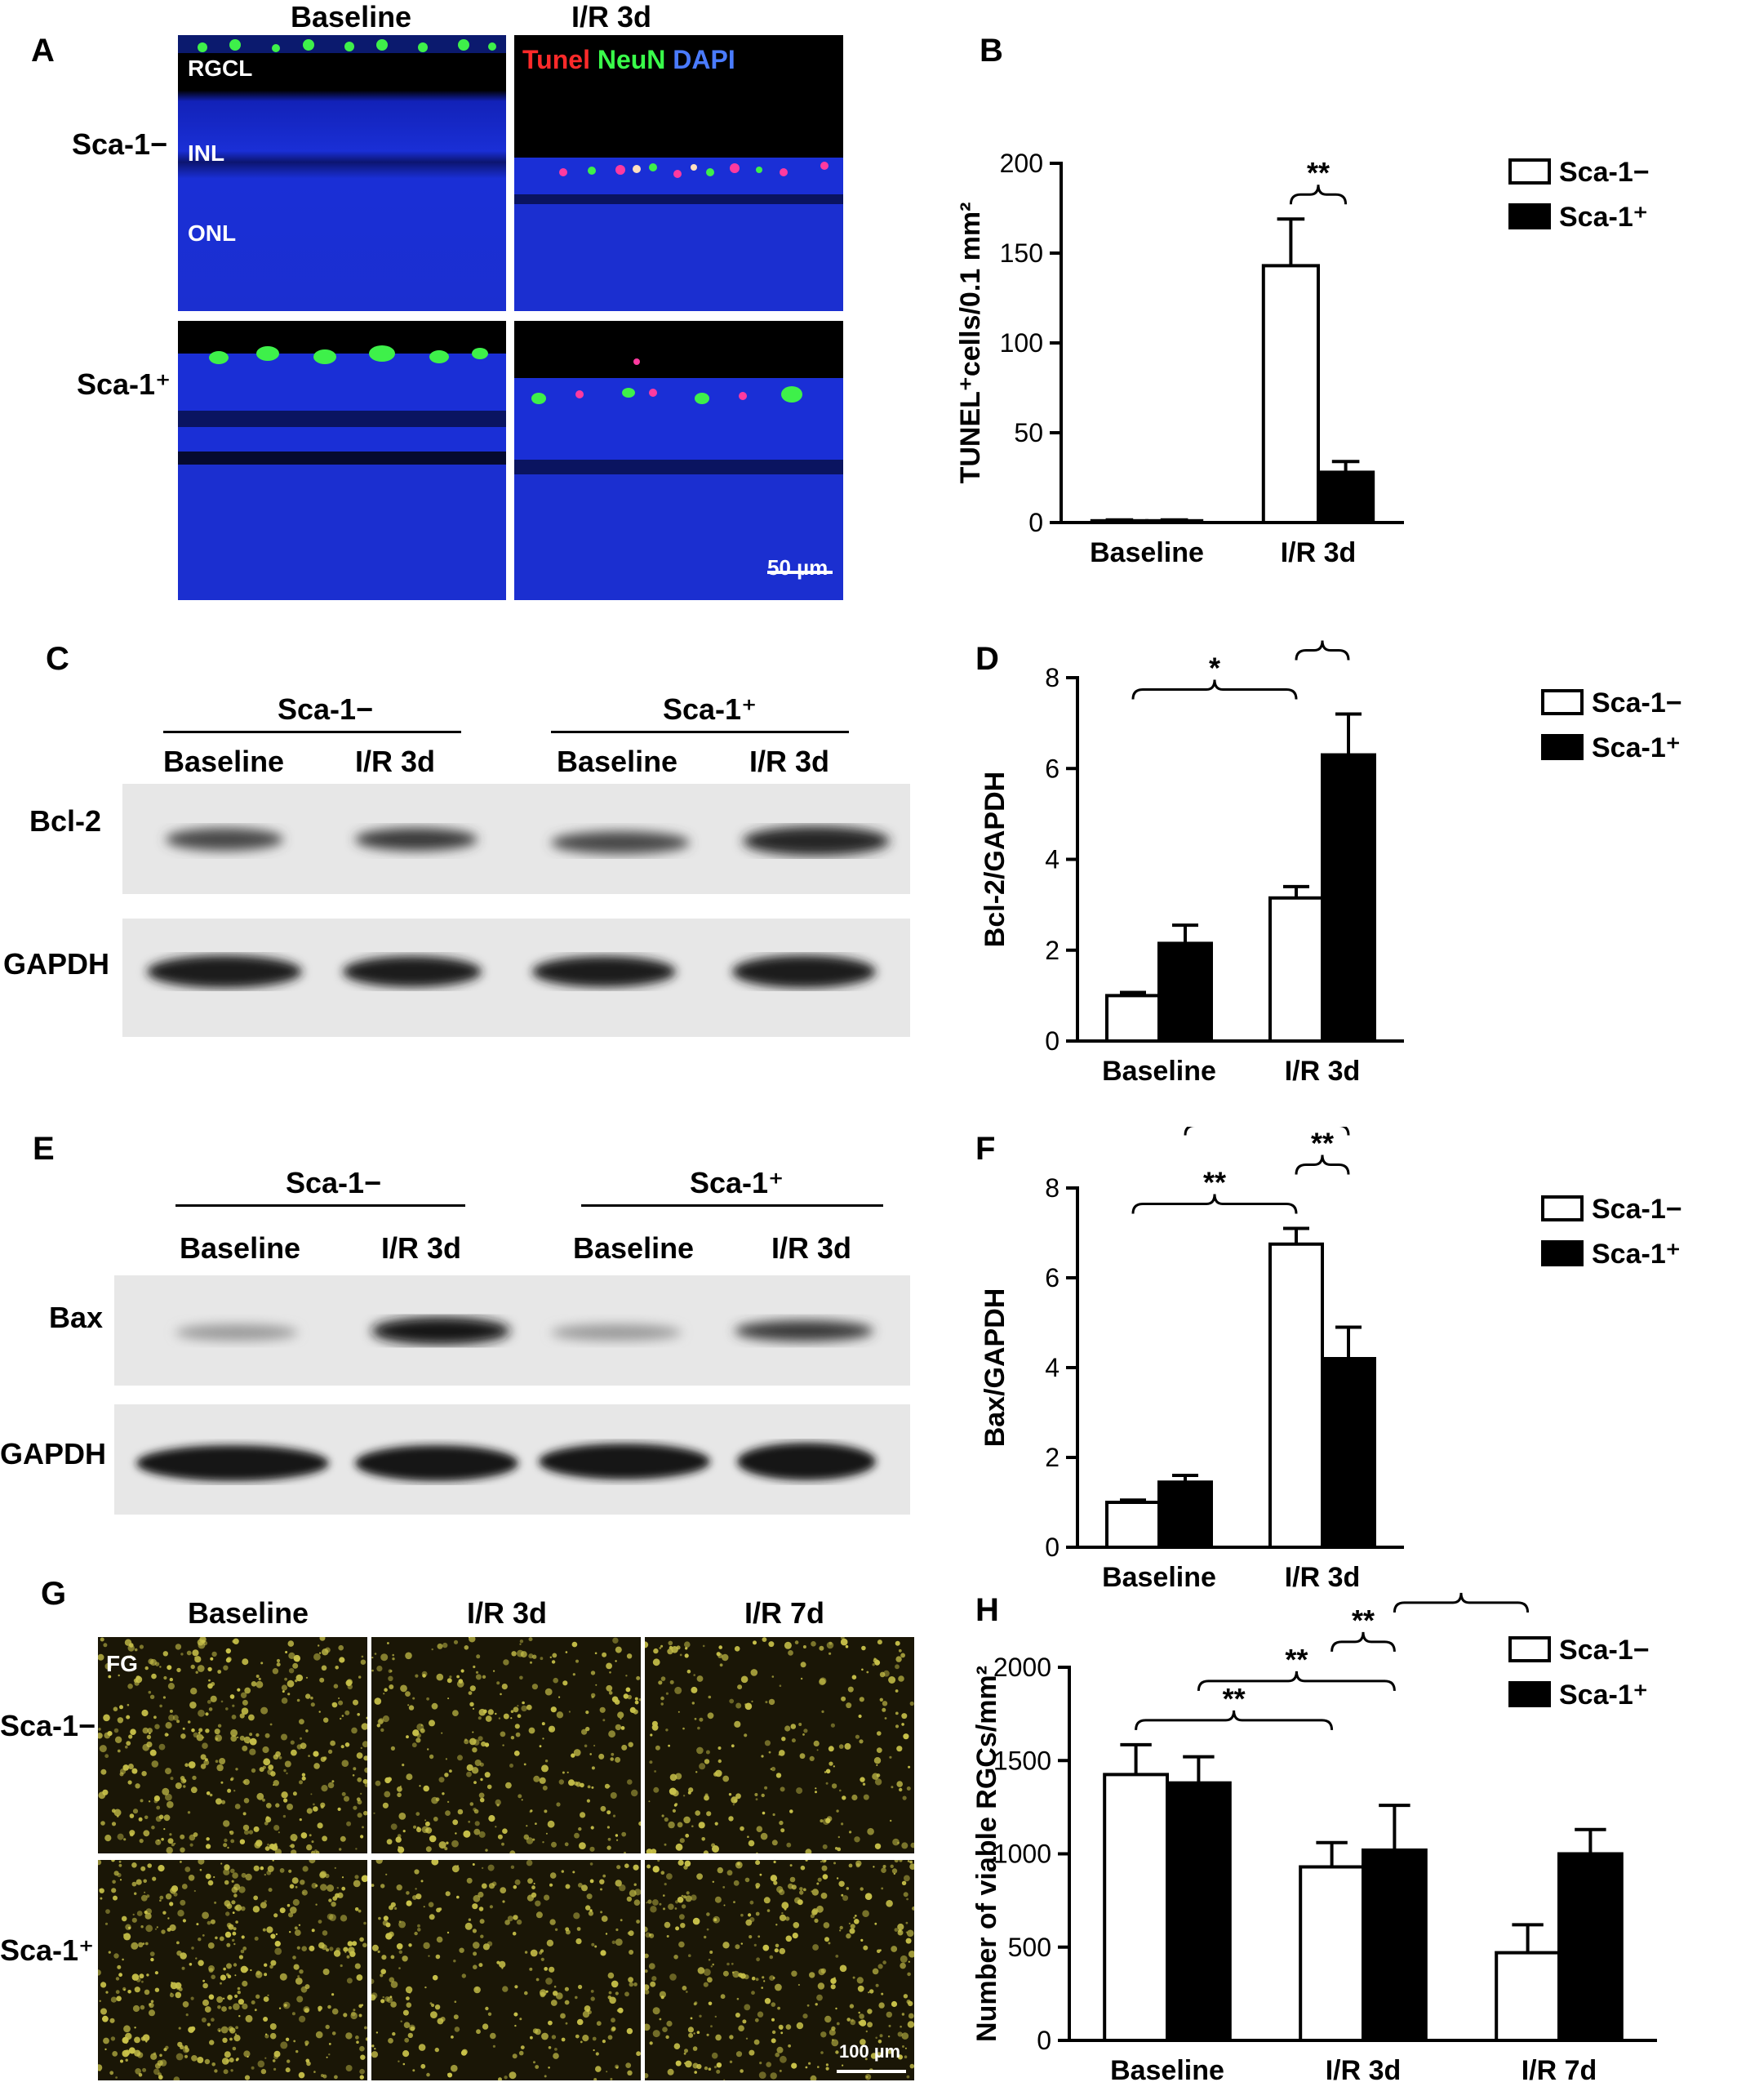 The image size is (1737, 2100). What do you see at coordinates (207, 153) in the screenshot?
I see `layer-label-inl: INL` at bounding box center [207, 153].